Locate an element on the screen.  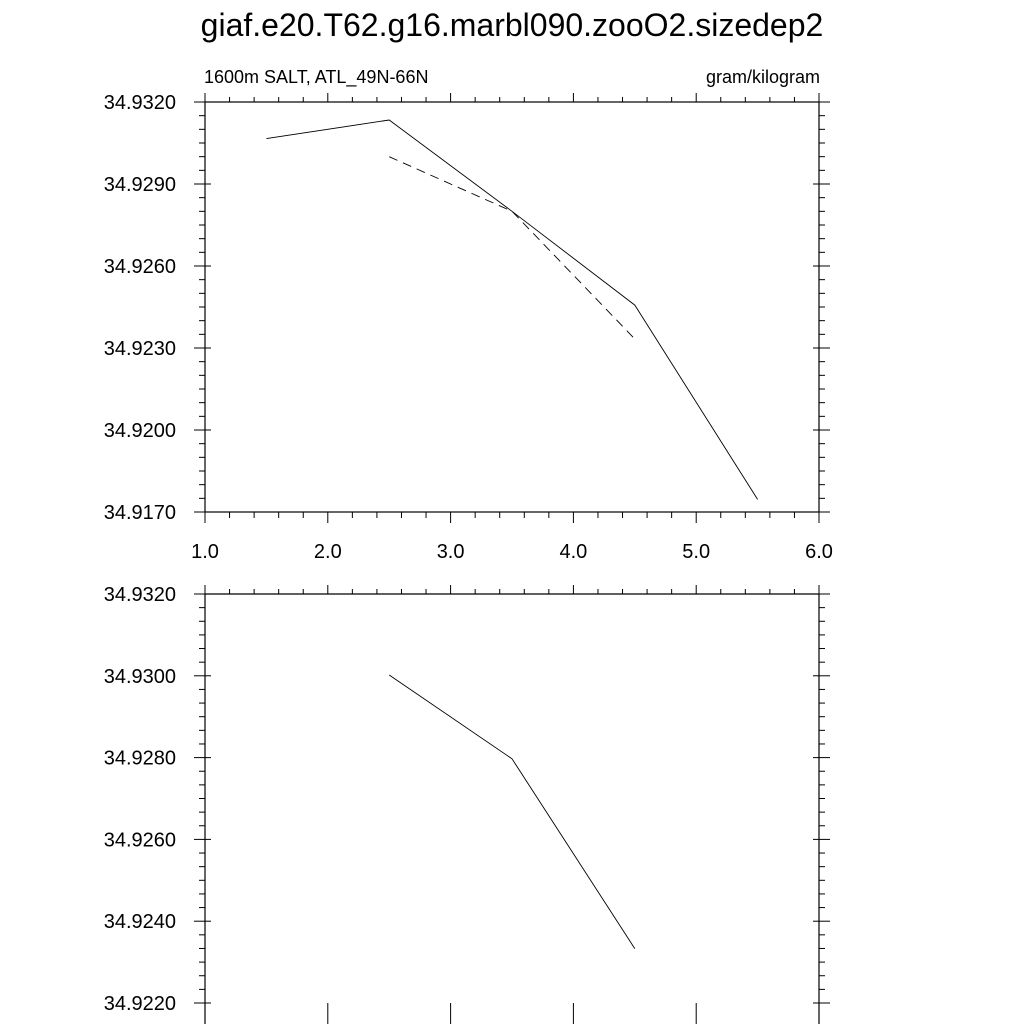
lower-panel-y-tick-label: 34.9300 is located at coordinates (140, 677).